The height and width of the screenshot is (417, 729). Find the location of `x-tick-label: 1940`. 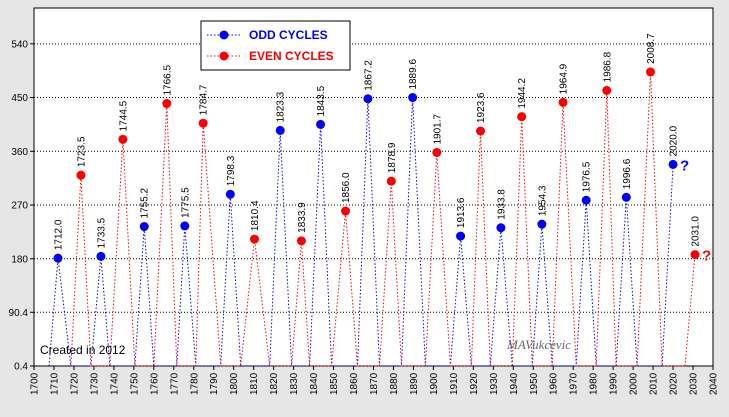

x-tick-label: 1940 is located at coordinates (514, 383).